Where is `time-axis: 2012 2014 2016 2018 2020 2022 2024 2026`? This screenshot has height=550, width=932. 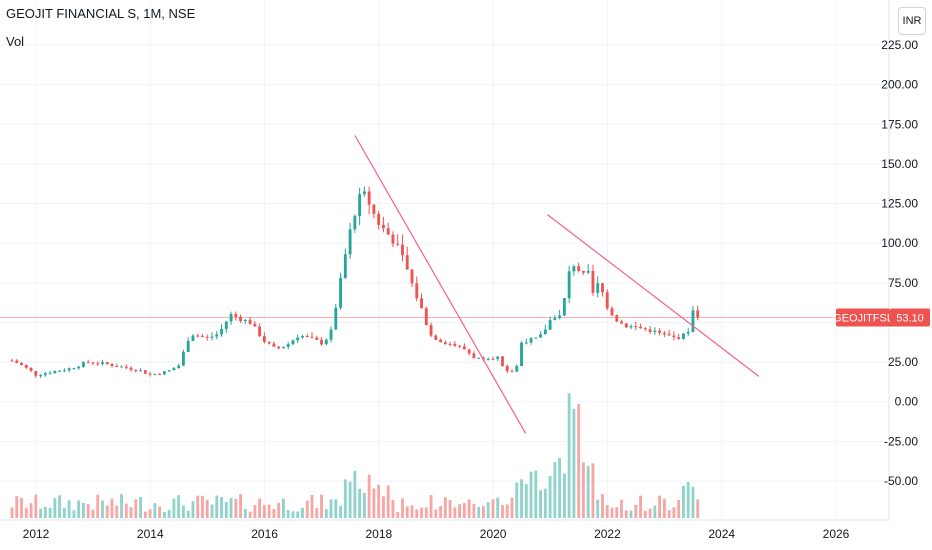
time-axis: 2012 2014 2016 2018 2020 2022 2024 2026 is located at coordinates (436, 534).